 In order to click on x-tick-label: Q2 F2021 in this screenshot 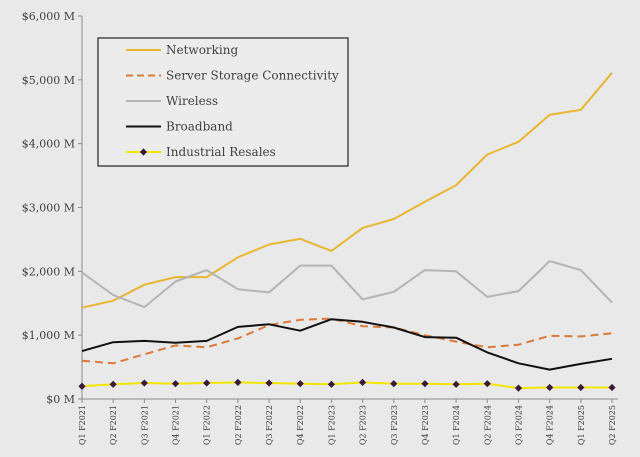, I will do `click(113, 425)`.